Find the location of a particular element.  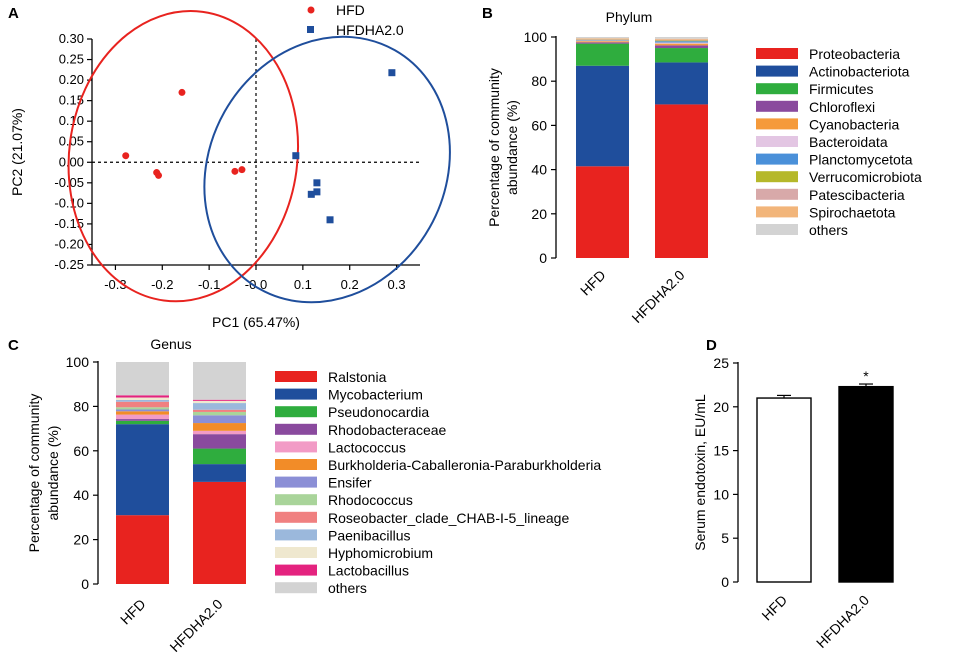

panel-letter-d: D is located at coordinates (711, 345).